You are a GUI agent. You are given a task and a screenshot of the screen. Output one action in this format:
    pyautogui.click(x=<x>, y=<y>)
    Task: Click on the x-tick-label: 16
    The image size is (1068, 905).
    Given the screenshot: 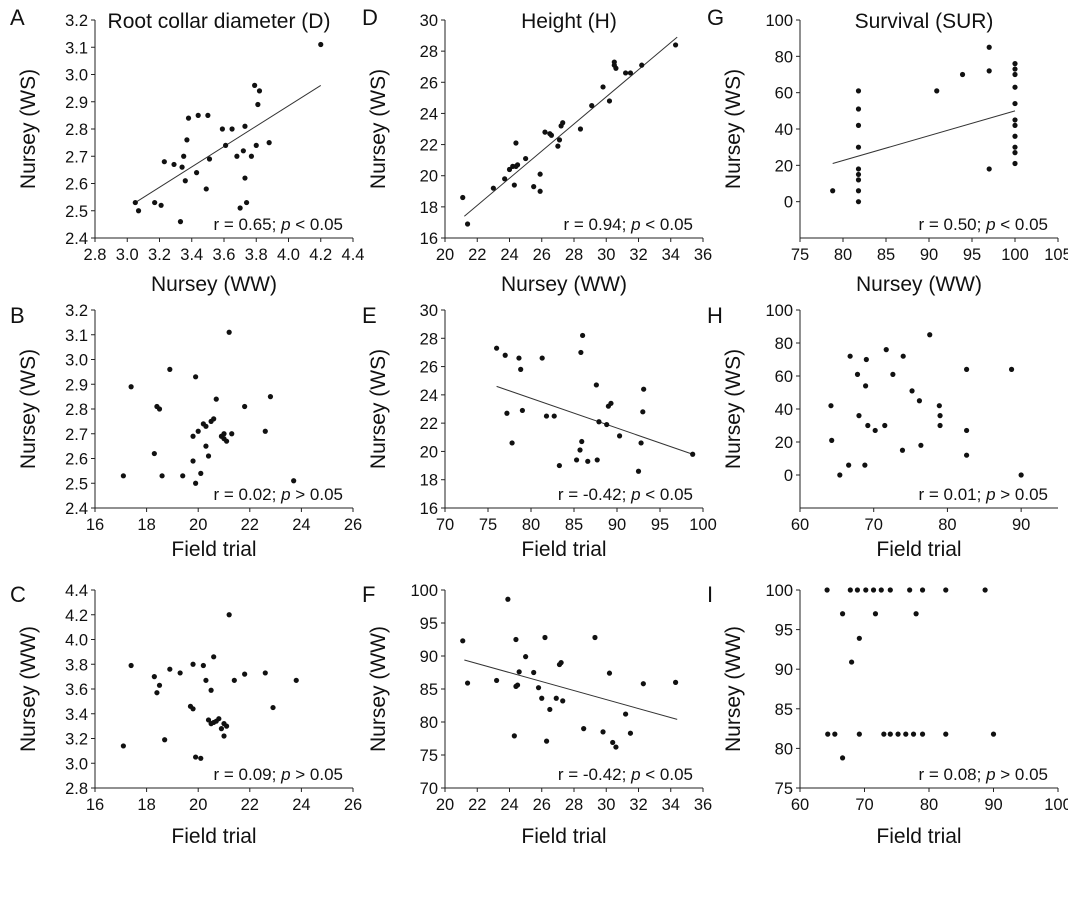 What is the action you would take?
    pyautogui.click(x=95, y=525)
    